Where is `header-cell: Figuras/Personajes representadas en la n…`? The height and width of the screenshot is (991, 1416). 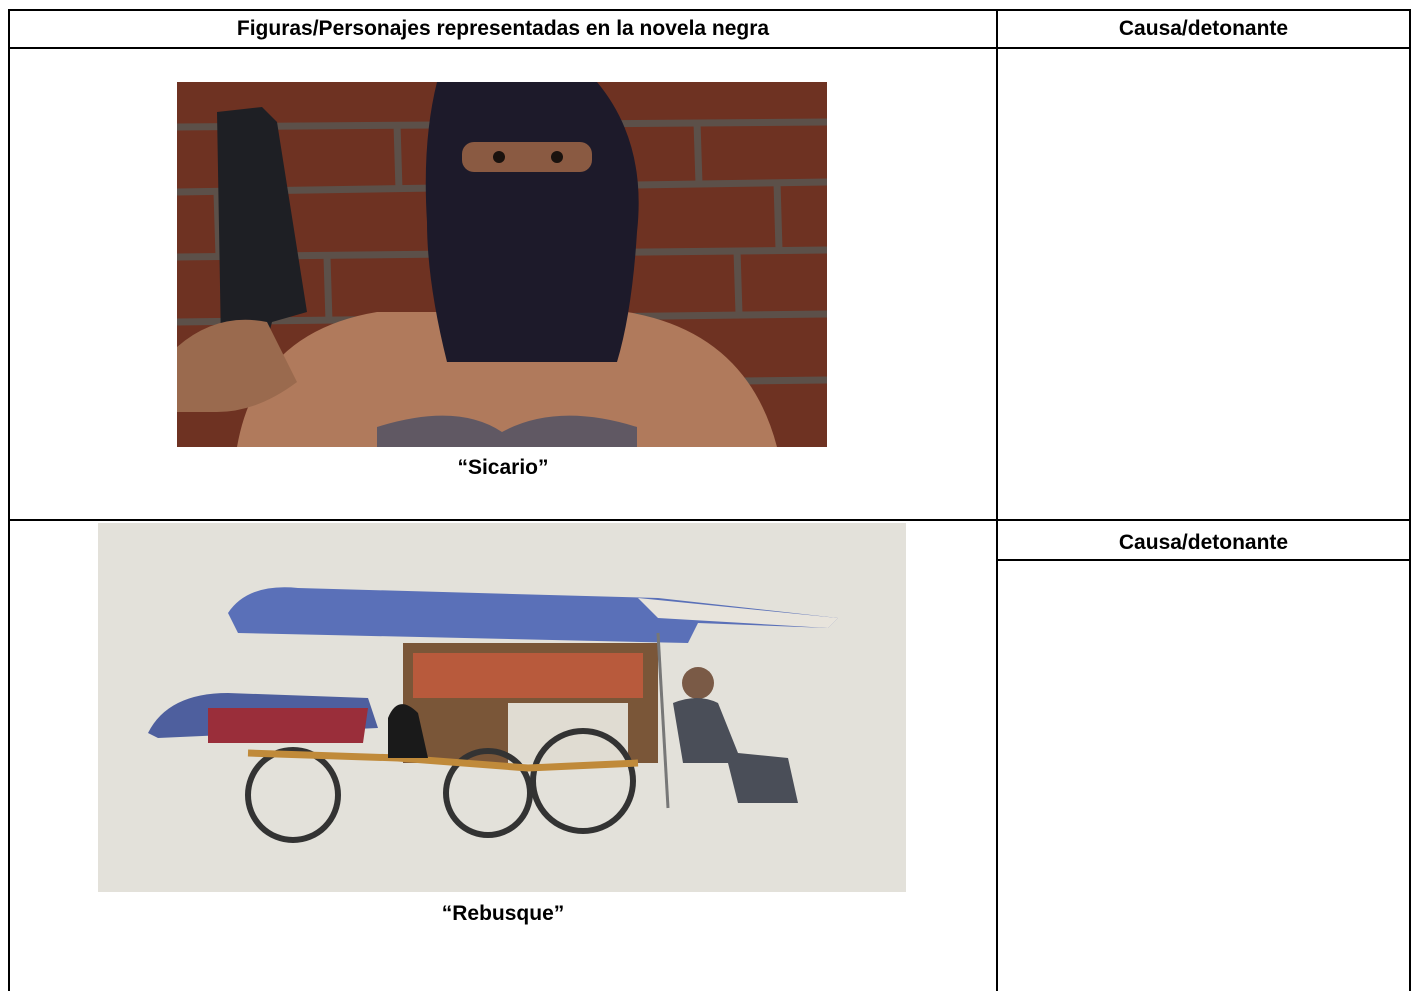
header-cell: Figuras/Personajes representadas en la n… is located at coordinates (503, 28).